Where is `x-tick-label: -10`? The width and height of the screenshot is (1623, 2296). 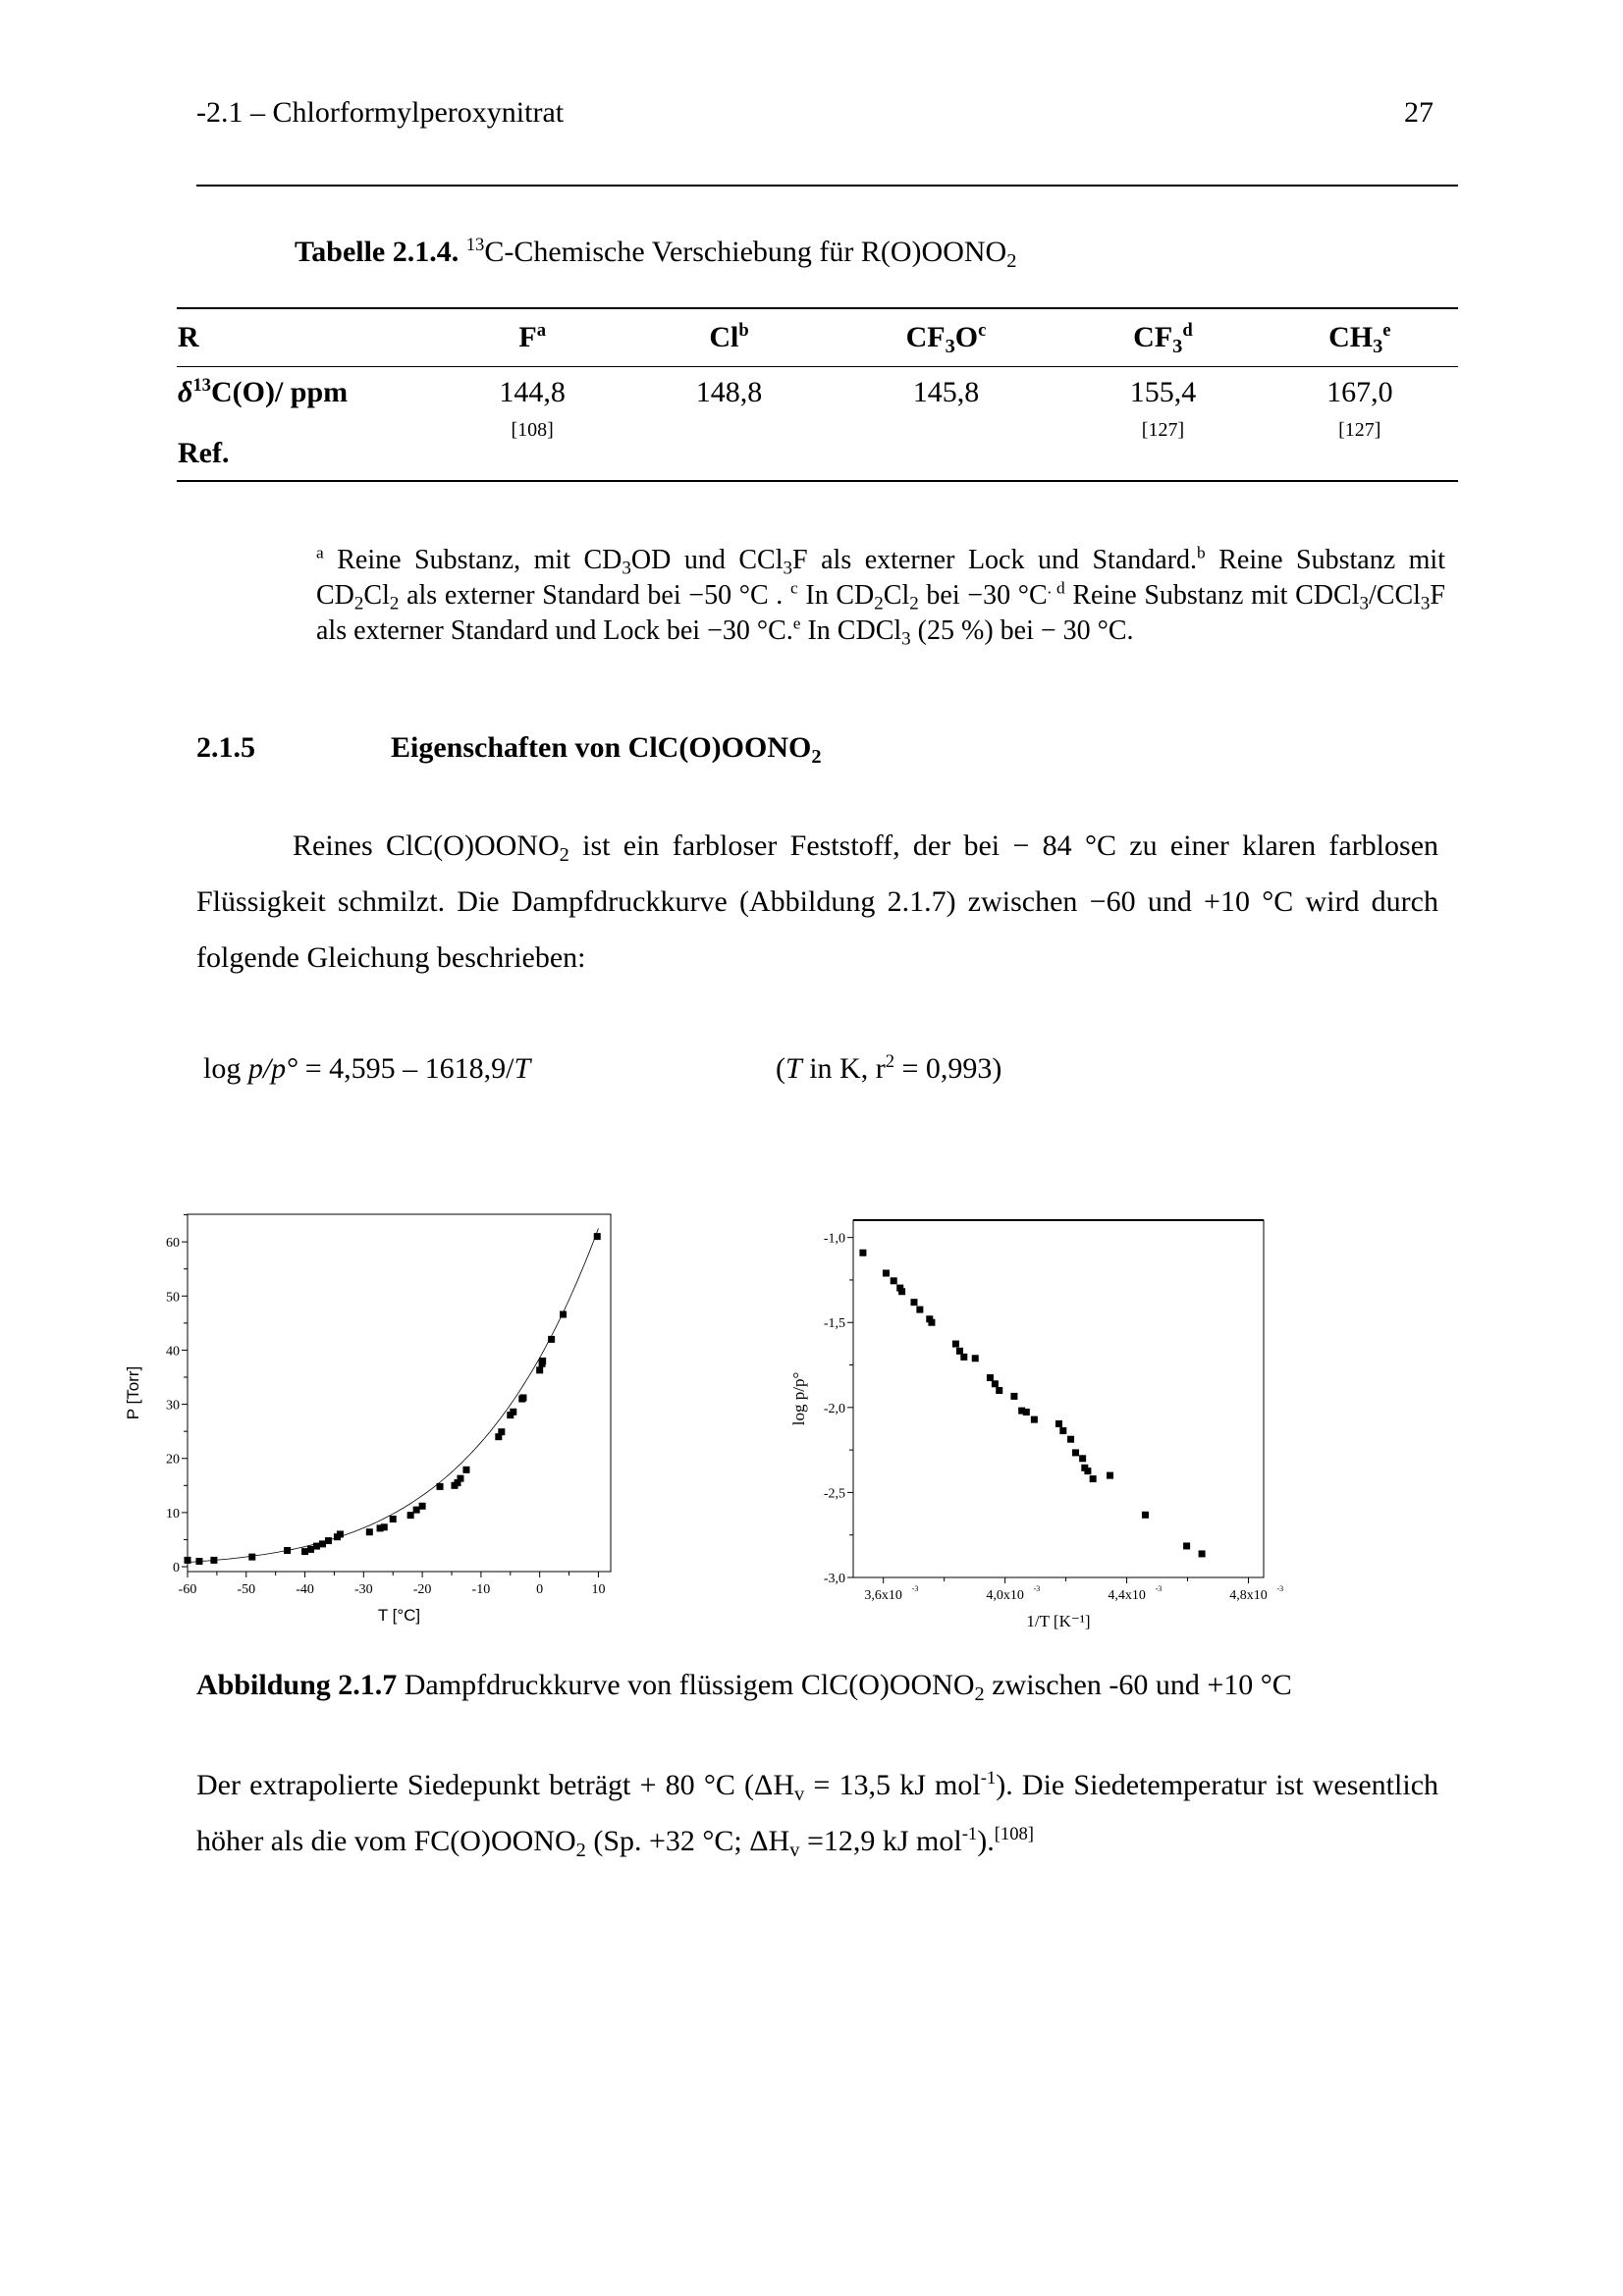 x-tick-label: -10 is located at coordinates (481, 1590).